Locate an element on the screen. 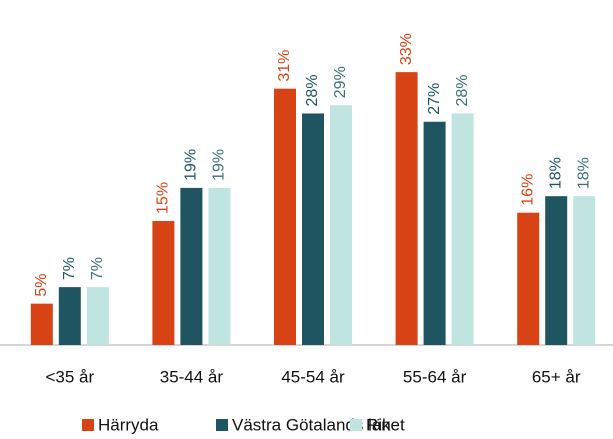 This screenshot has height=439, width=613. x-tick-label: 45-54 år is located at coordinates (313, 376).